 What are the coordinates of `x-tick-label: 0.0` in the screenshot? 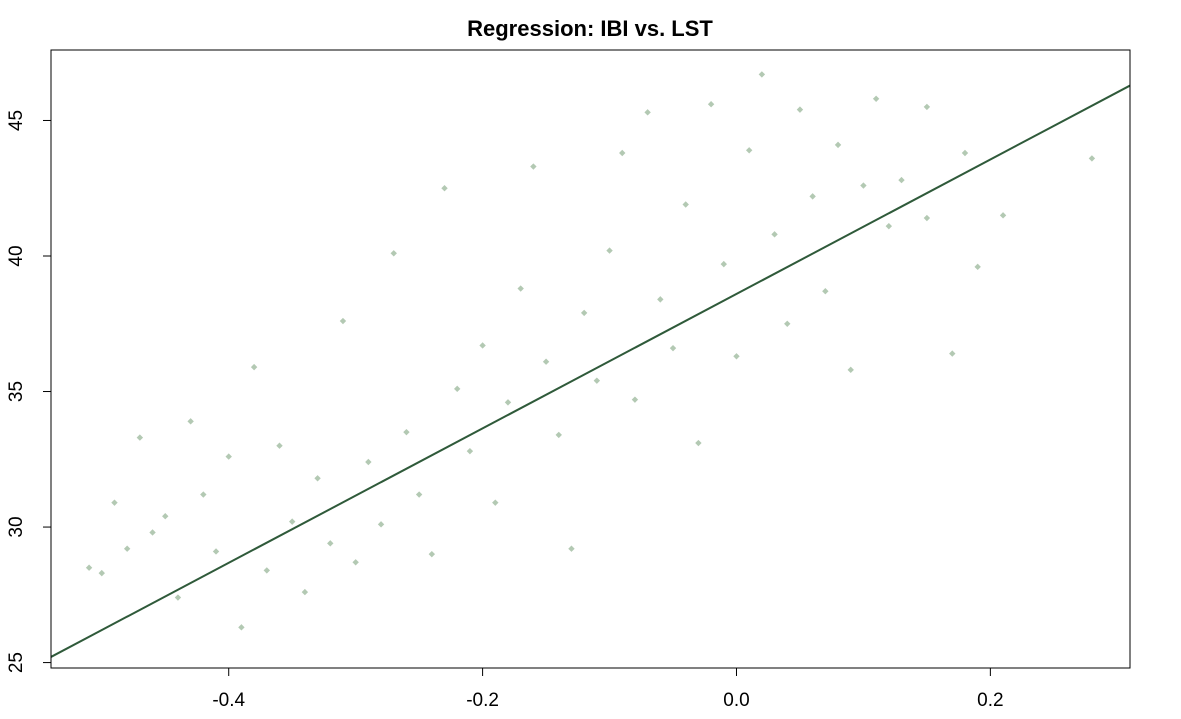 It's located at (736, 700).